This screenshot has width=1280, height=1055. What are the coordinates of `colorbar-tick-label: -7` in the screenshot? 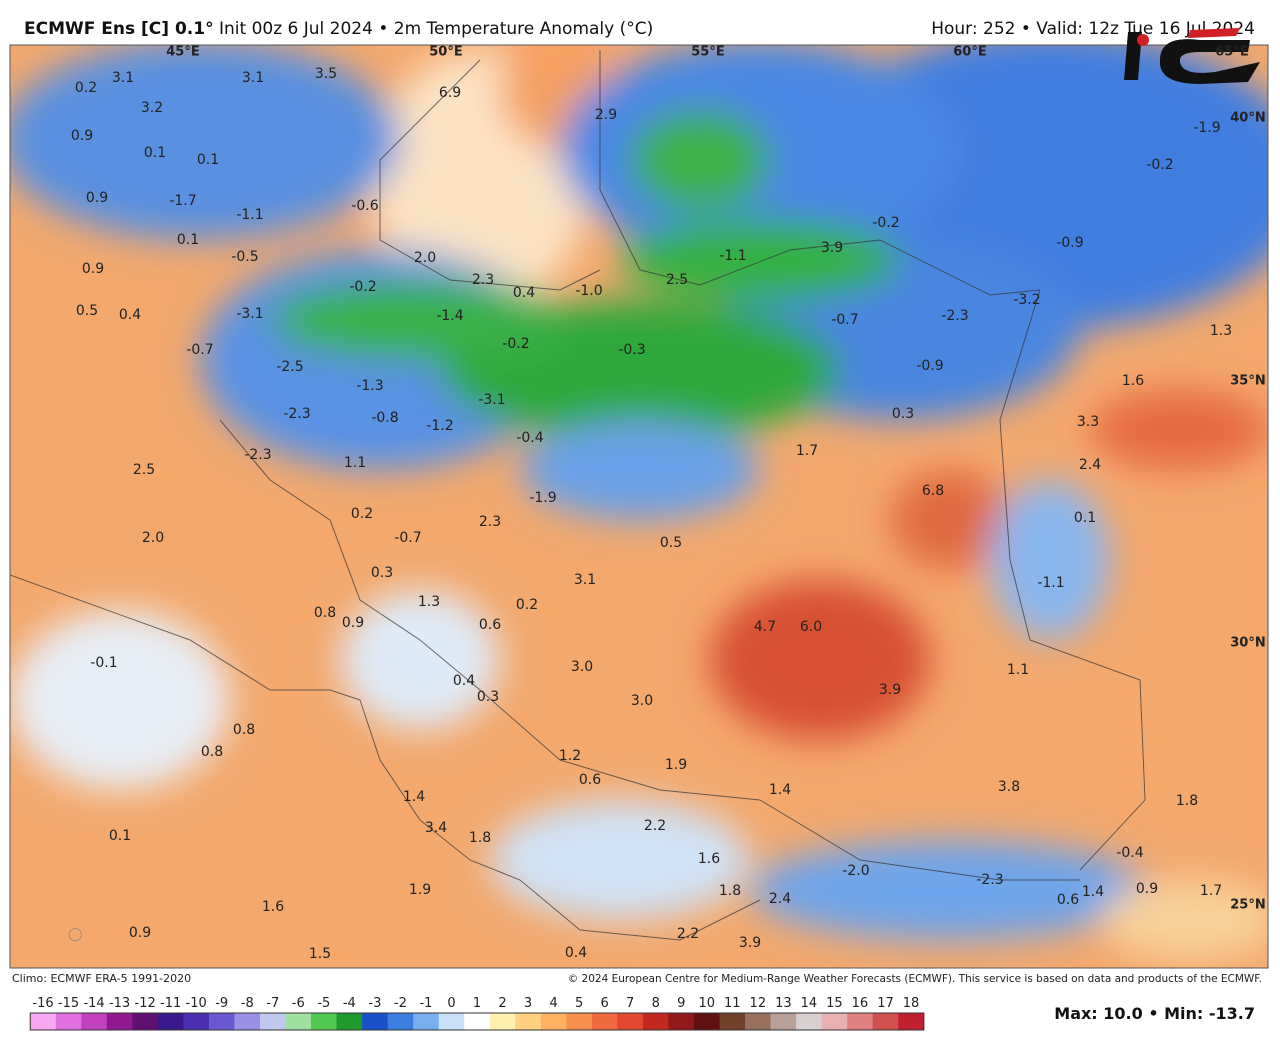 It's located at (272, 1003).